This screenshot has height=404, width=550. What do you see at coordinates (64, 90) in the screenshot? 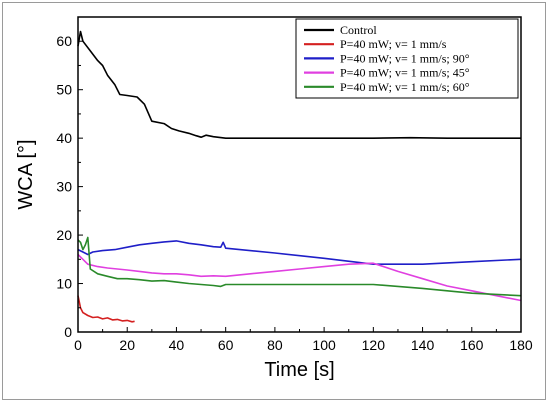
I see `y-tick-label: 50` at bounding box center [64, 90].